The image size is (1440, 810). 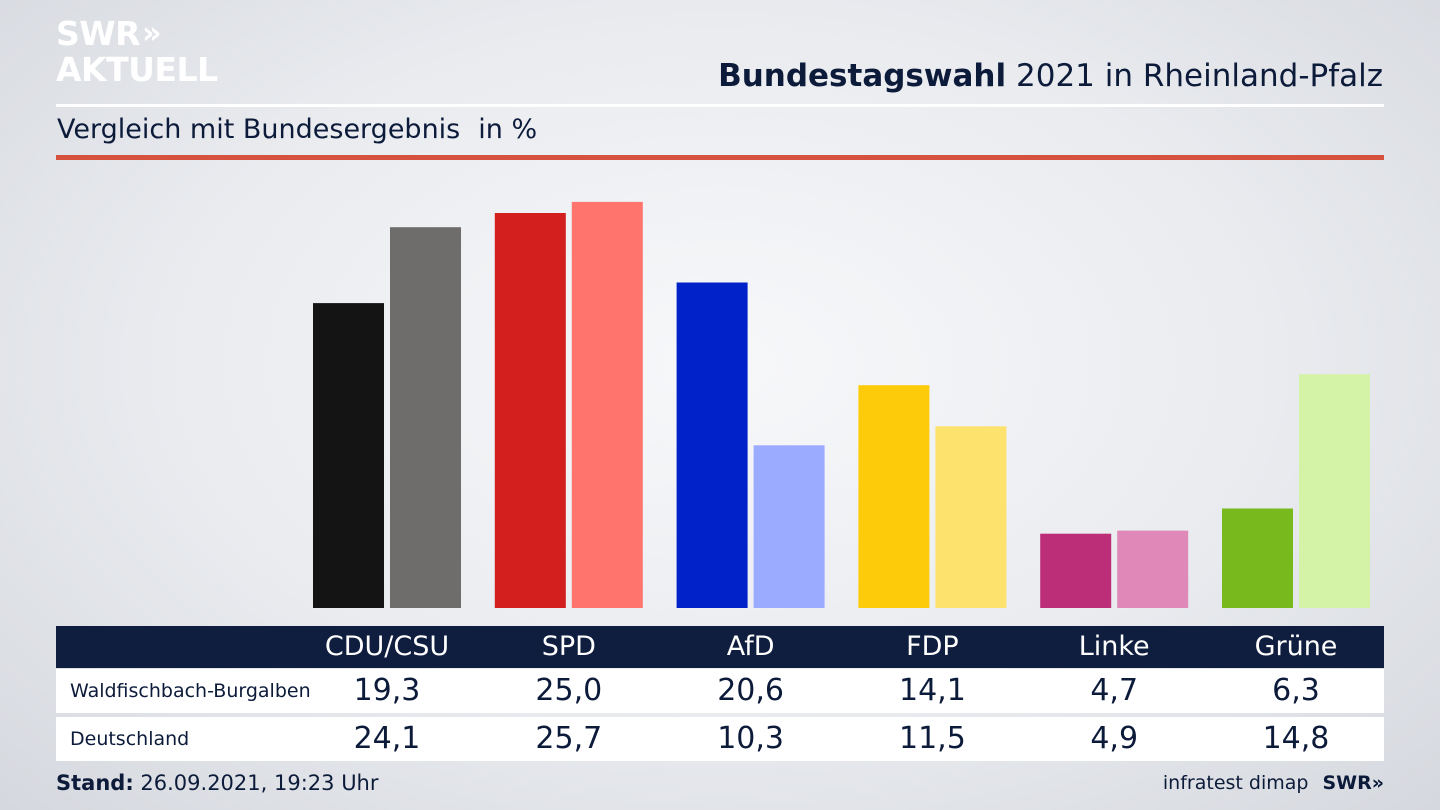 What do you see at coordinates (508, 129) in the screenshot?
I see `subtitle-unit: in %` at bounding box center [508, 129].